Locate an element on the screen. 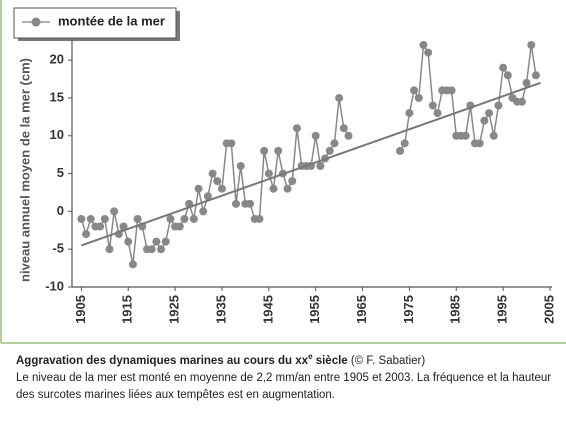  y-tick-label: -10 is located at coordinates (54, 285).